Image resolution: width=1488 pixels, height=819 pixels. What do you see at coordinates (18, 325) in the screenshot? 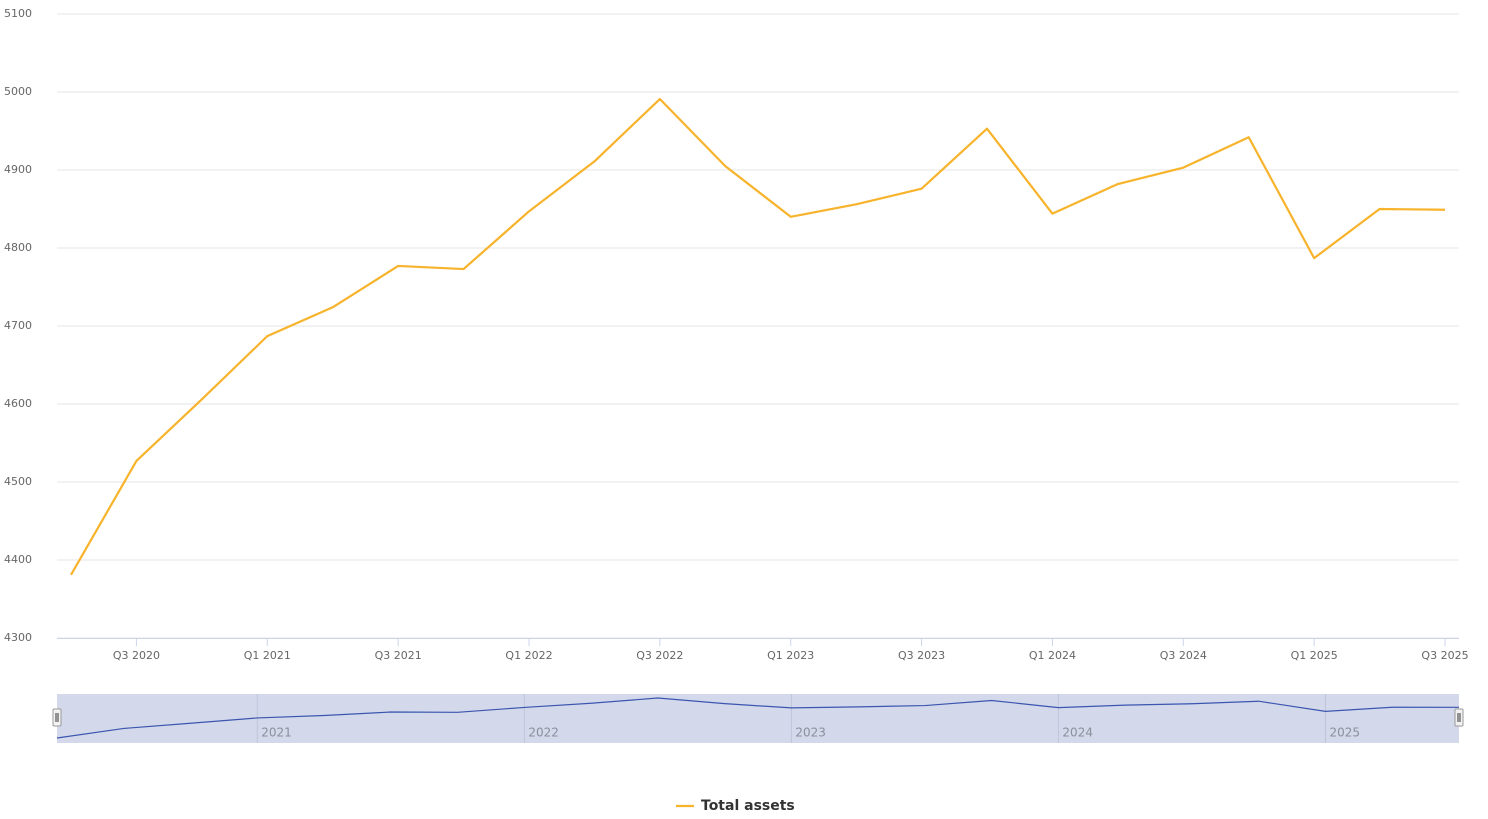
I see `y-tick-label: 4700` at bounding box center [18, 325].